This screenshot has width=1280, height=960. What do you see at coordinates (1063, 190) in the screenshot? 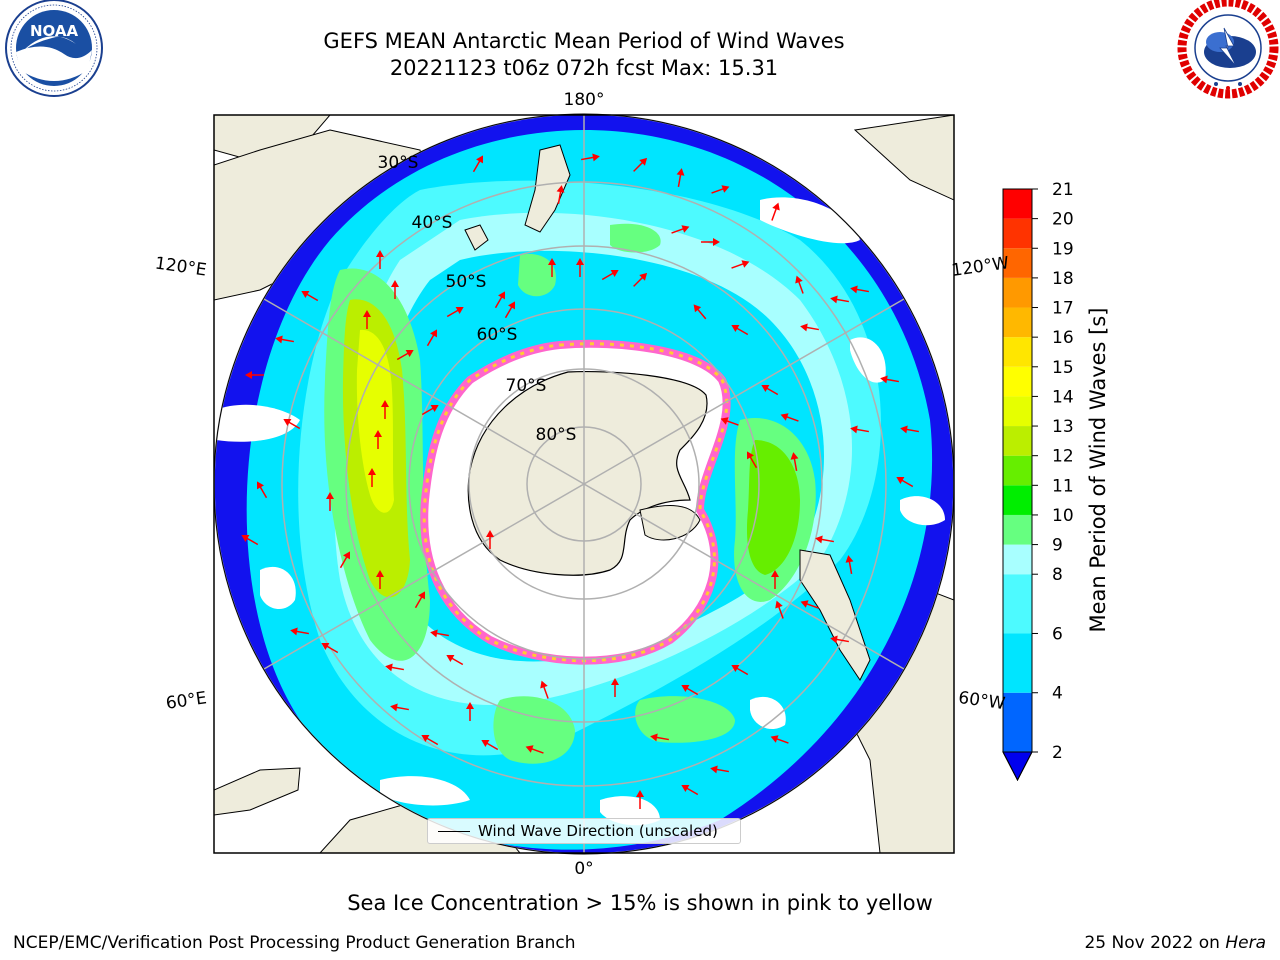
I see `colorbar-tick-label: 21` at bounding box center [1063, 190].